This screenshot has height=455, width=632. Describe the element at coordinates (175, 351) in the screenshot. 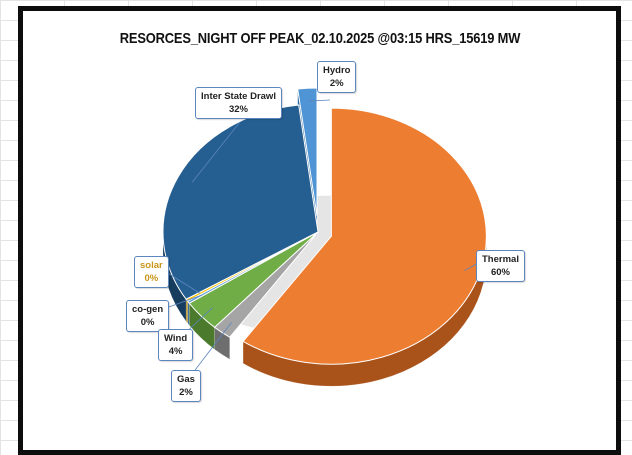

I see `data-label-wind-pct: 4%` at that location.